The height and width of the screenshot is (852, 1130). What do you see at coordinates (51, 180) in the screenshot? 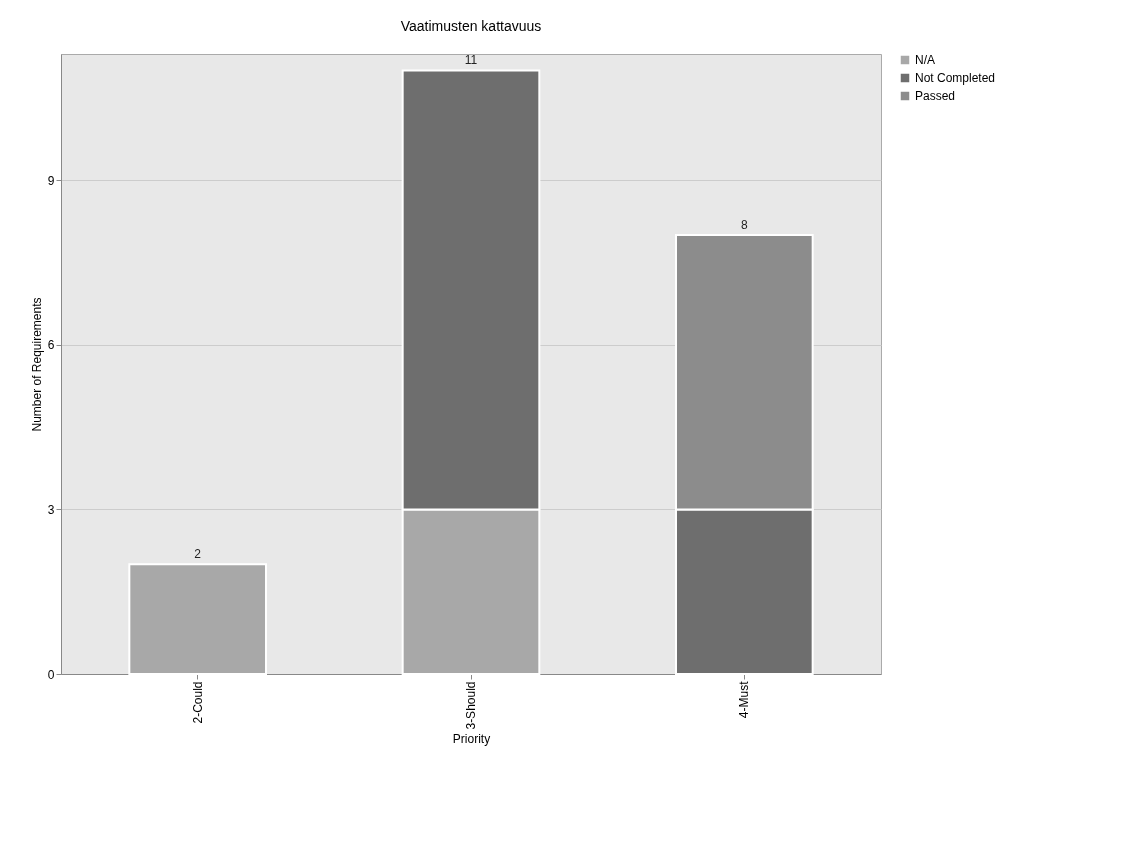
I see `y-tick-label: 9` at bounding box center [51, 180].